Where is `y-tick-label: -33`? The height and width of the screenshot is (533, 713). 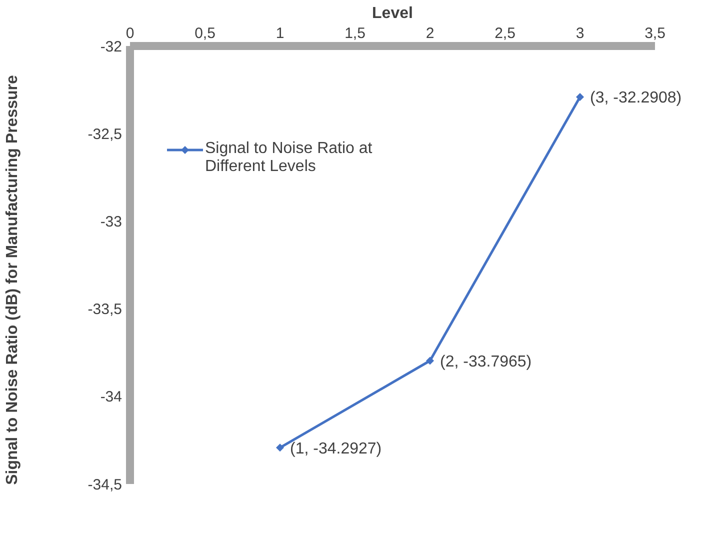 y-tick-label: -33 is located at coordinates (111, 222).